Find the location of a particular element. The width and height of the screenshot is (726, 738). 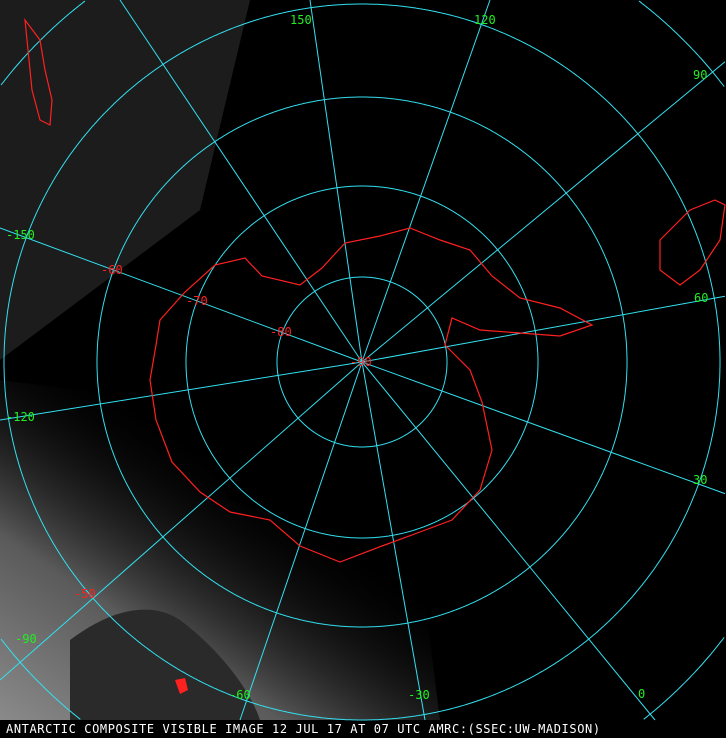

south-america-tip is located at coordinates (181, 686).